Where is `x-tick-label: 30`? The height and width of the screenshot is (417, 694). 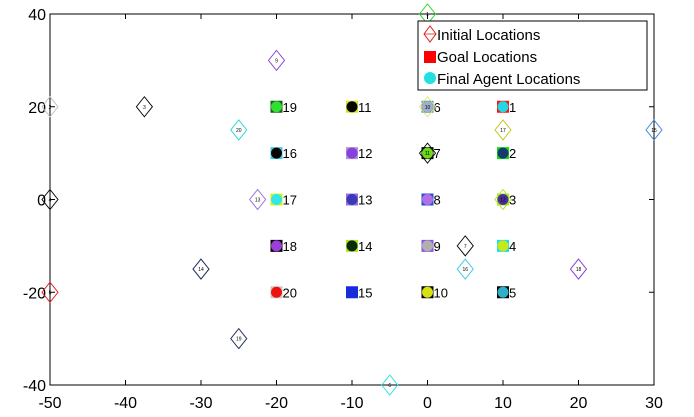
x-tick-label: 30 is located at coordinates (654, 403).